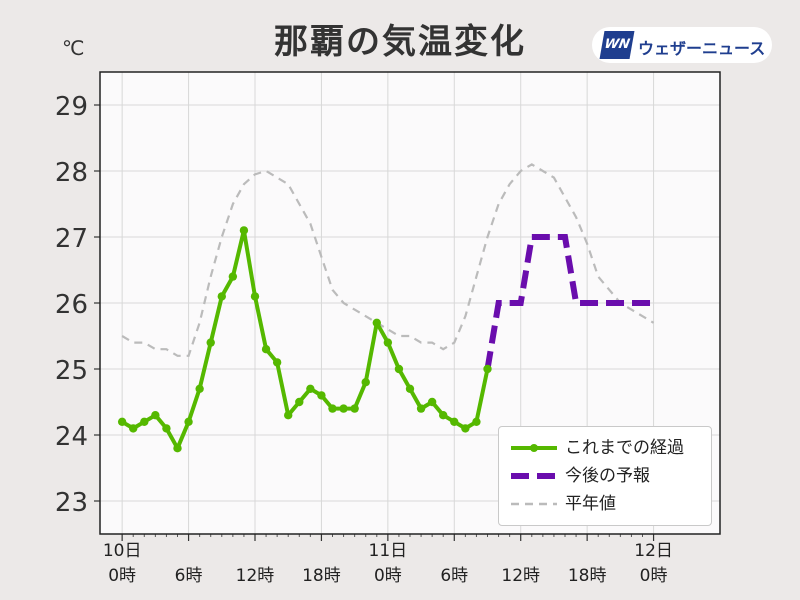  I want to click on legend-swatch-normal, so click(534, 504).